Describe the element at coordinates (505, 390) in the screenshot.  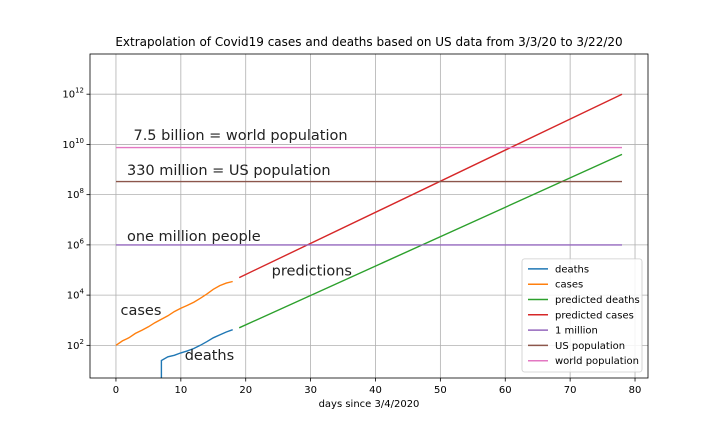
I see `x-tick-label: 60` at that location.